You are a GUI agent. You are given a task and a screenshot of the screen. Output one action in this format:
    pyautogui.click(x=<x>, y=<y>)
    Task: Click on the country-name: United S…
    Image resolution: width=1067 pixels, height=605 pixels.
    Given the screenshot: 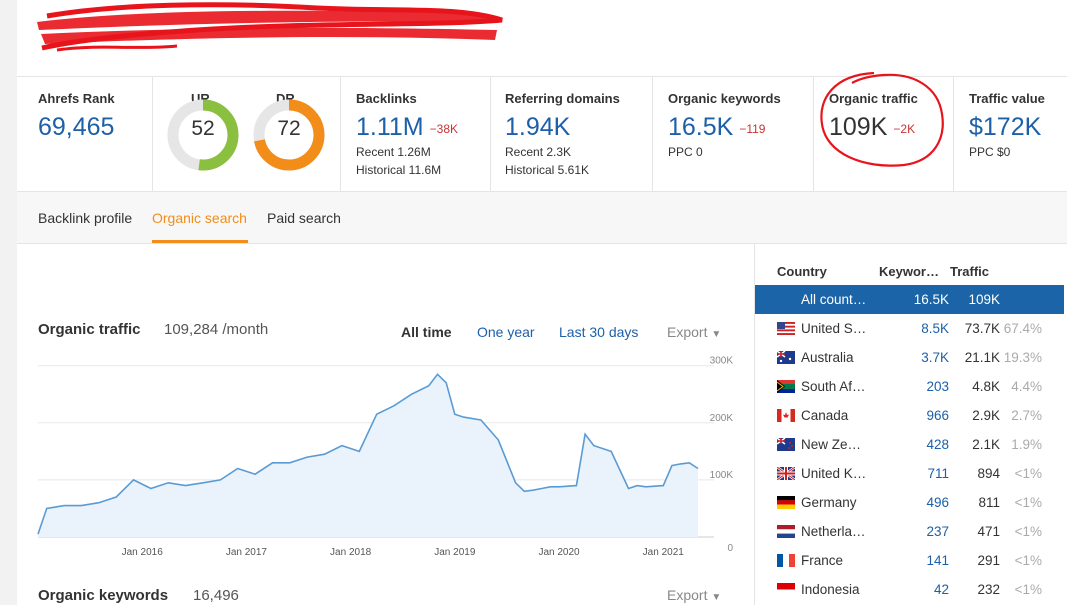 What is the action you would take?
    pyautogui.click(x=834, y=328)
    